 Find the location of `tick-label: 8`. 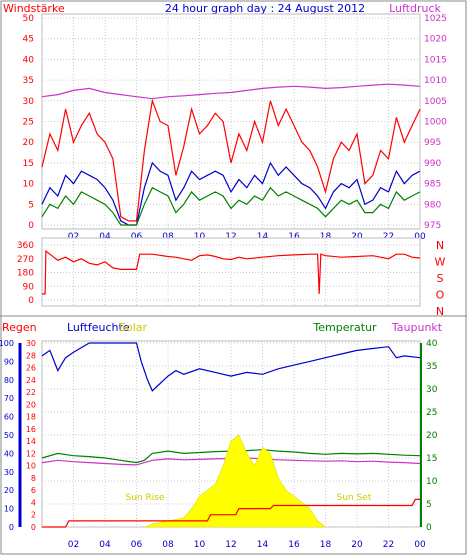

tick-label: 8 is located at coordinates (33, 478).